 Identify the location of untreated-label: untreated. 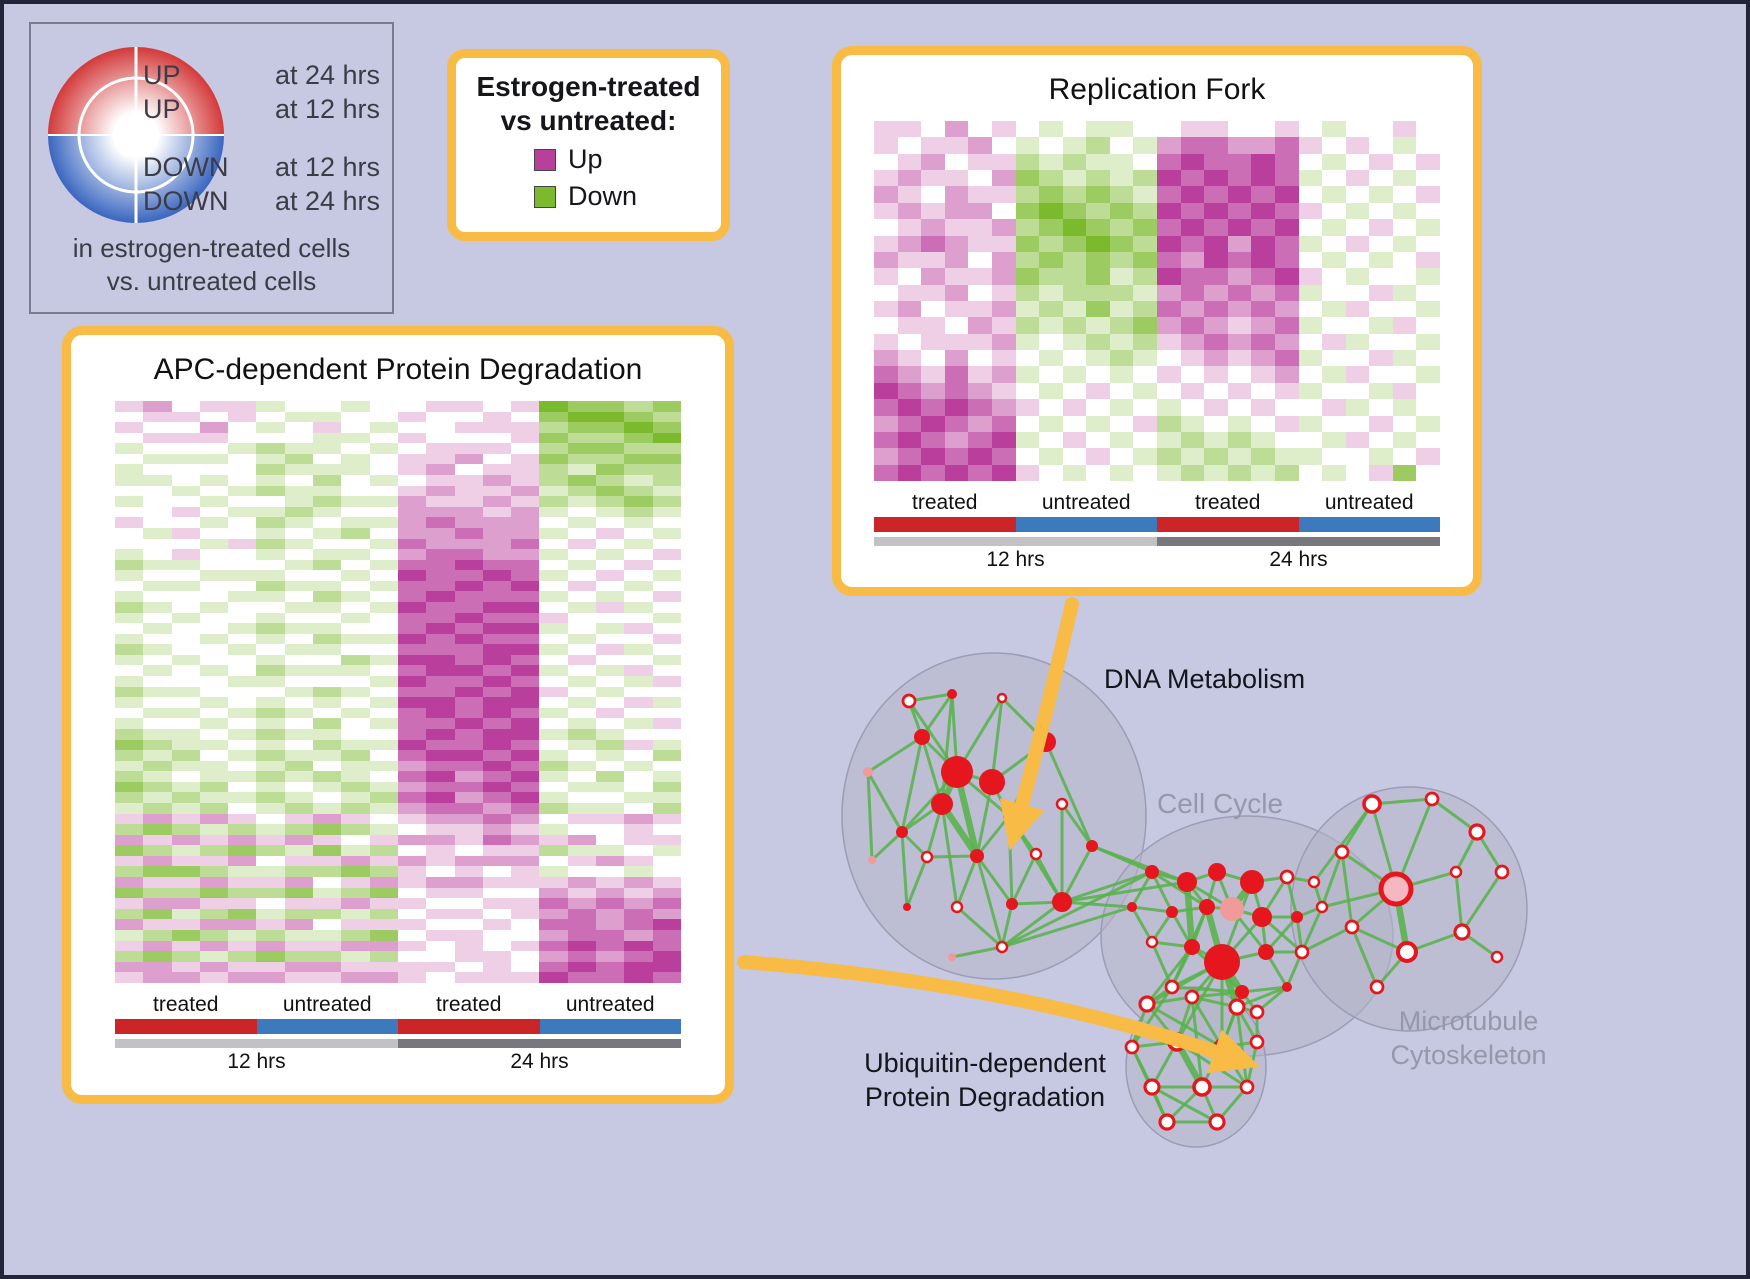
(610, 1004).